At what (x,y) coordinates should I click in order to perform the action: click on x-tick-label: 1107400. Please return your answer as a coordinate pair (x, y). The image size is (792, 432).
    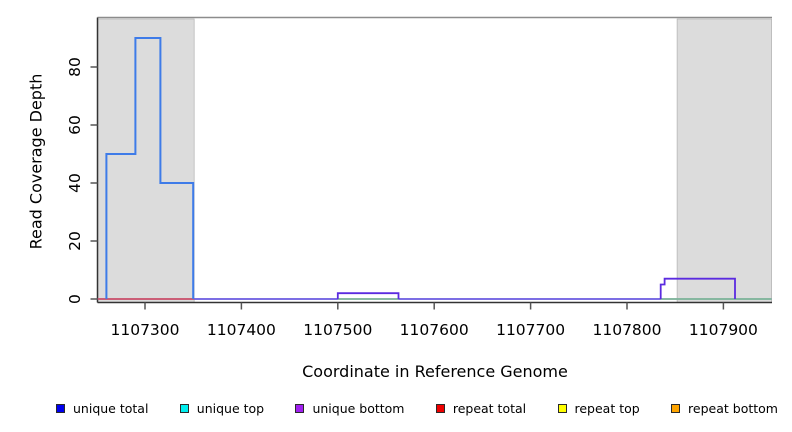
    Looking at the image, I should click on (241, 330).